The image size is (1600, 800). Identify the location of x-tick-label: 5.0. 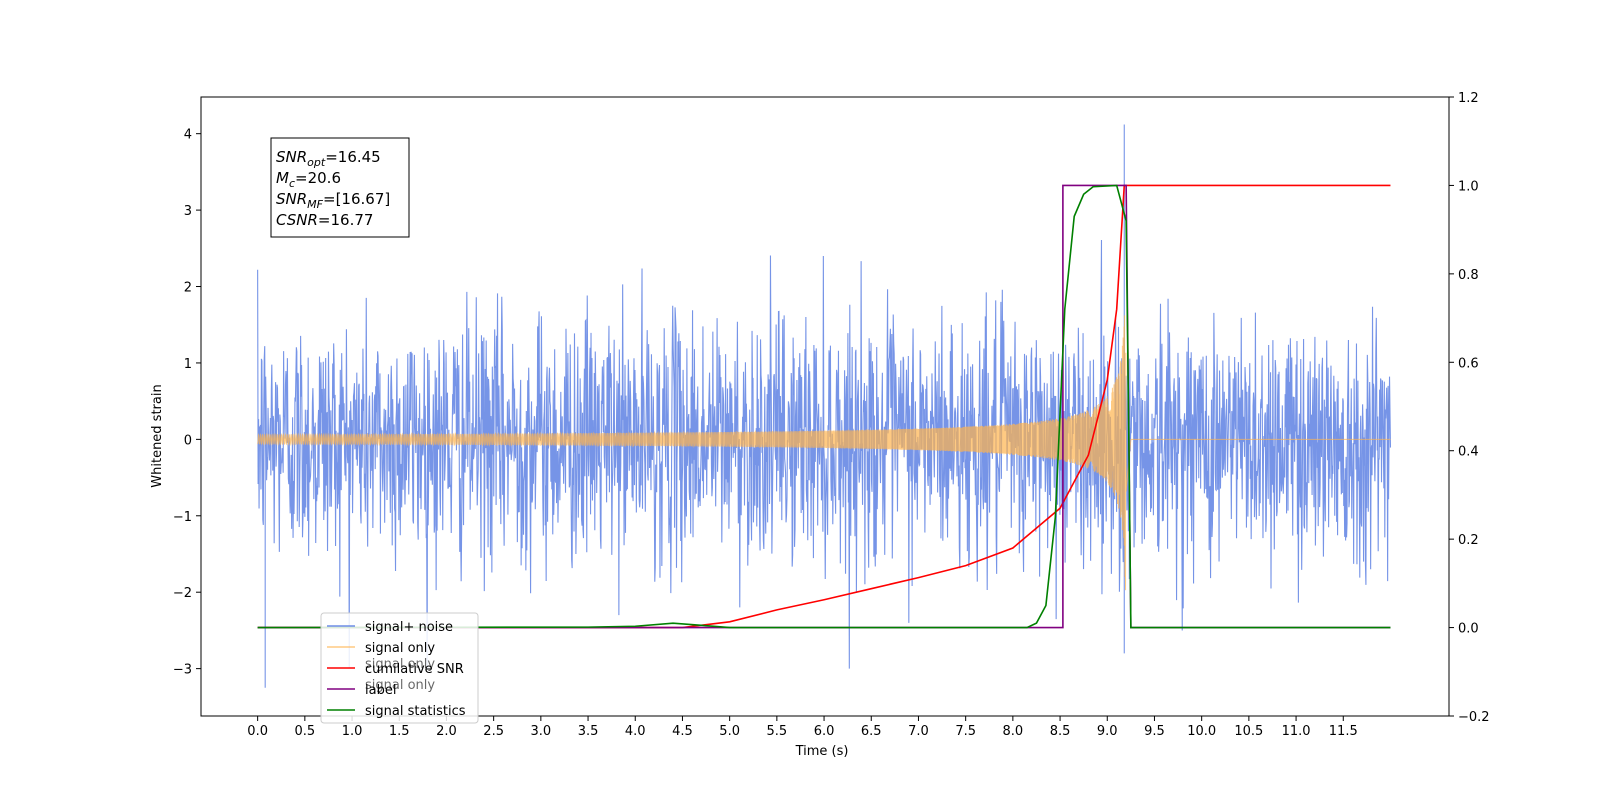
(729, 731).